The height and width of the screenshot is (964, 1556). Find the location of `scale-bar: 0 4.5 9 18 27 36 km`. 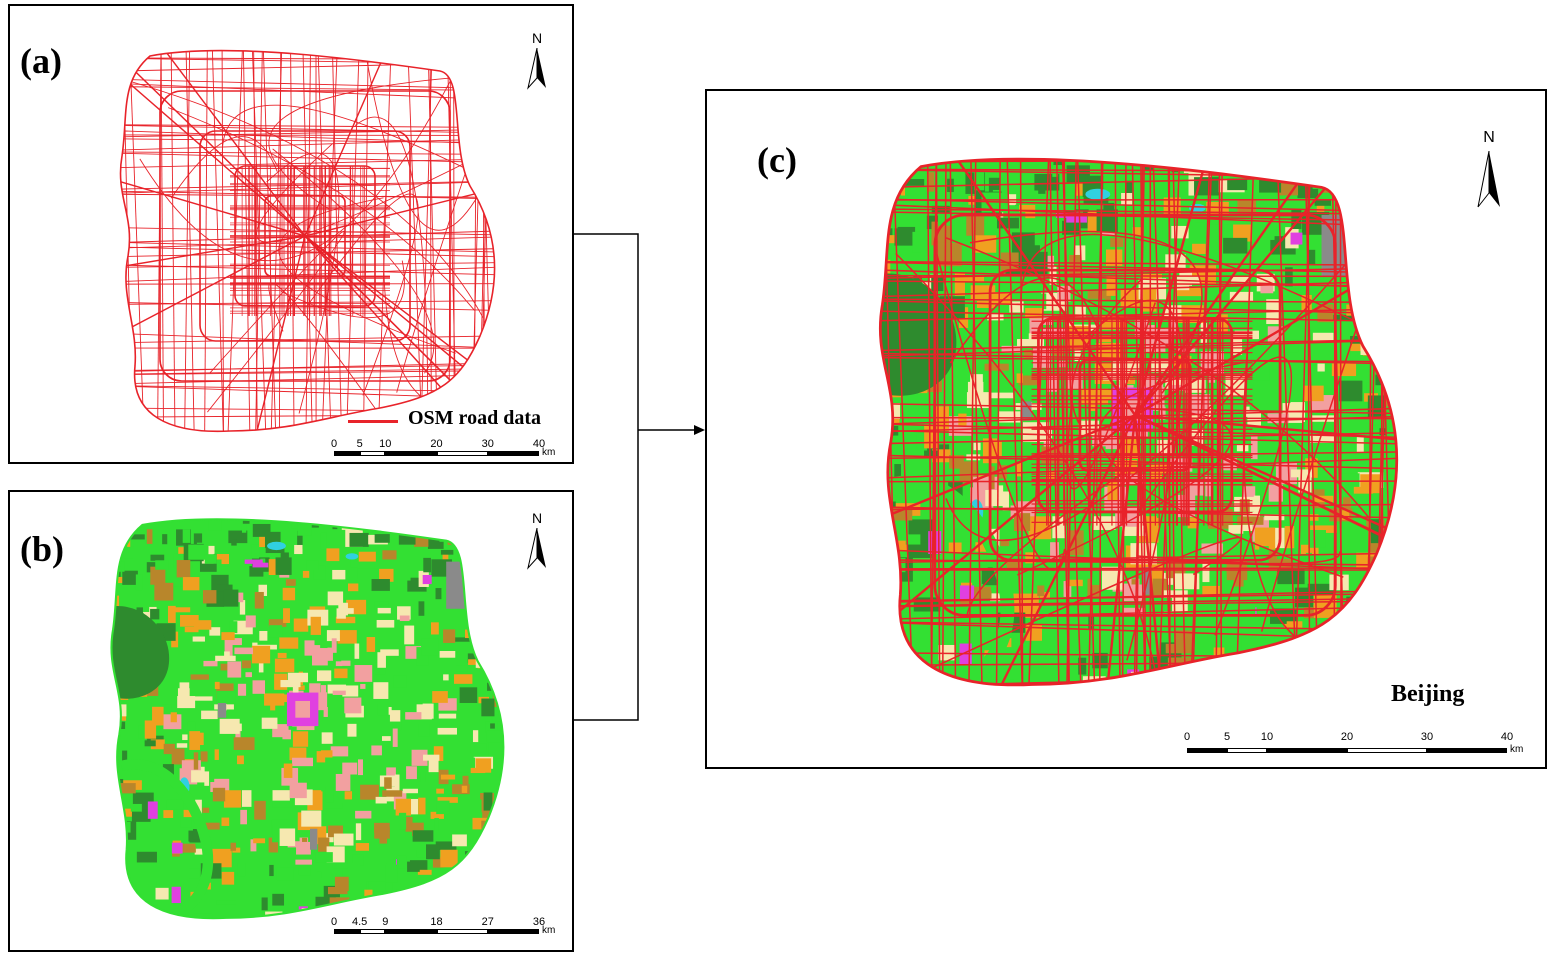

scale-bar: 0 4.5 9 18 27 36 km is located at coordinates (444, 928).